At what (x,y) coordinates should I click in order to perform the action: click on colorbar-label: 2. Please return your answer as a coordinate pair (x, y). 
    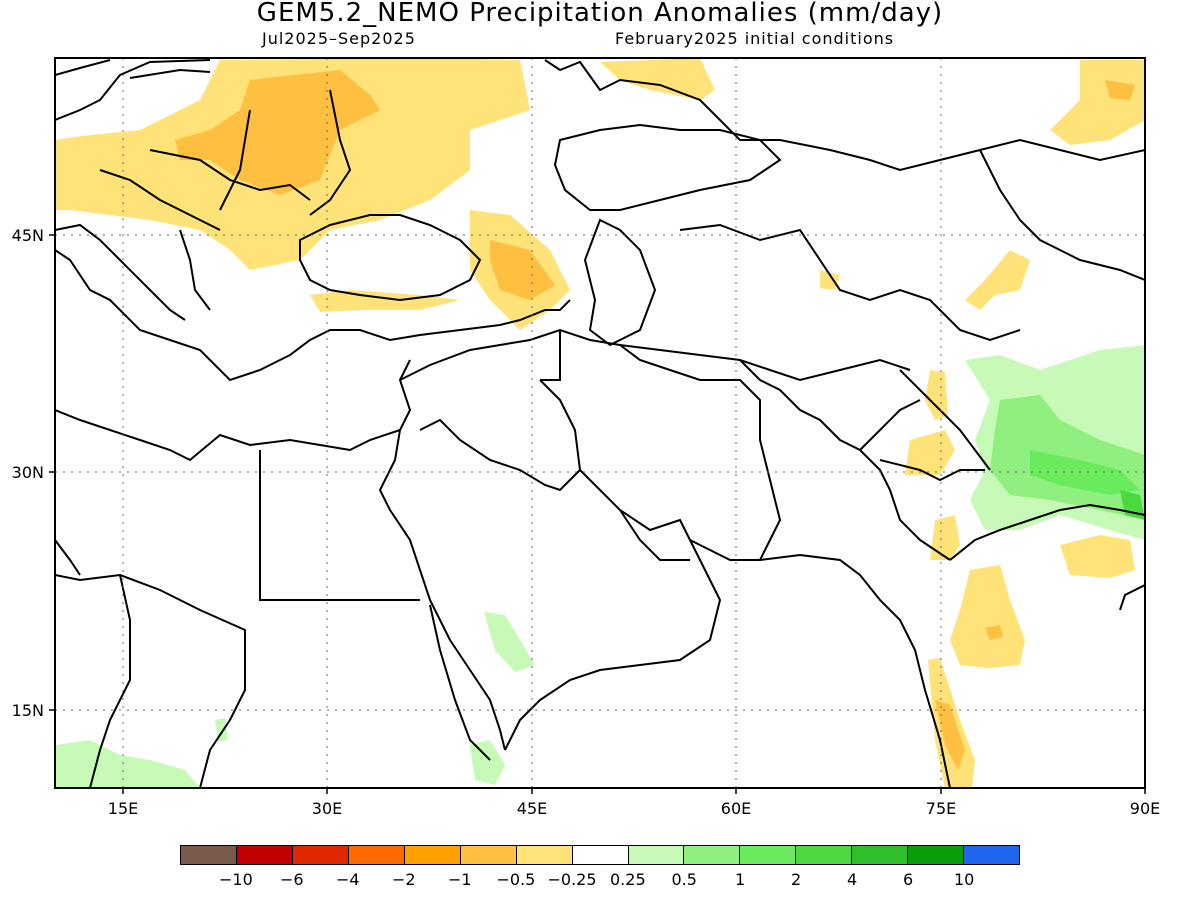
    Looking at the image, I should click on (796, 879).